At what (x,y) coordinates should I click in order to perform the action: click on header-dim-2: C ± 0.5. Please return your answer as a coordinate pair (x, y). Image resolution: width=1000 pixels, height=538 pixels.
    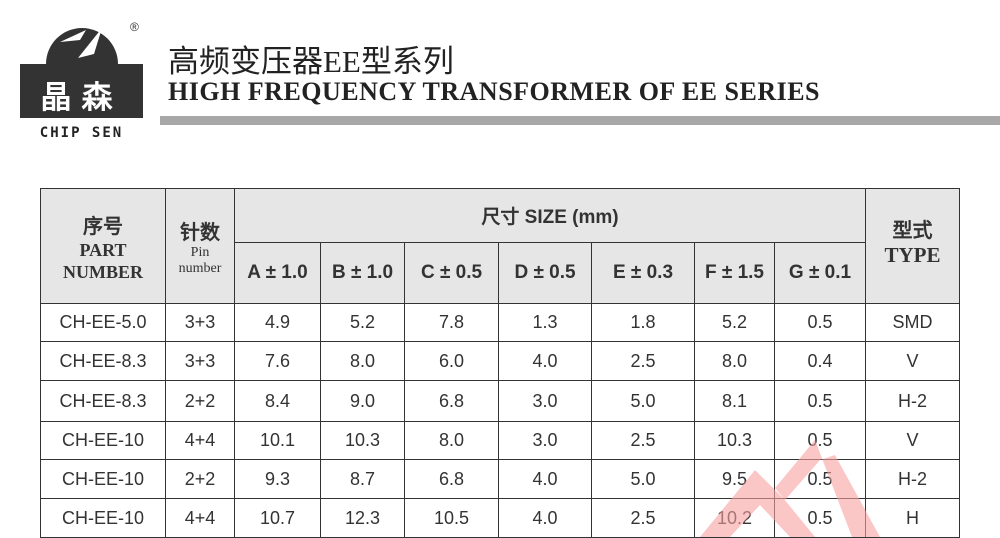
    Looking at the image, I should click on (451, 273).